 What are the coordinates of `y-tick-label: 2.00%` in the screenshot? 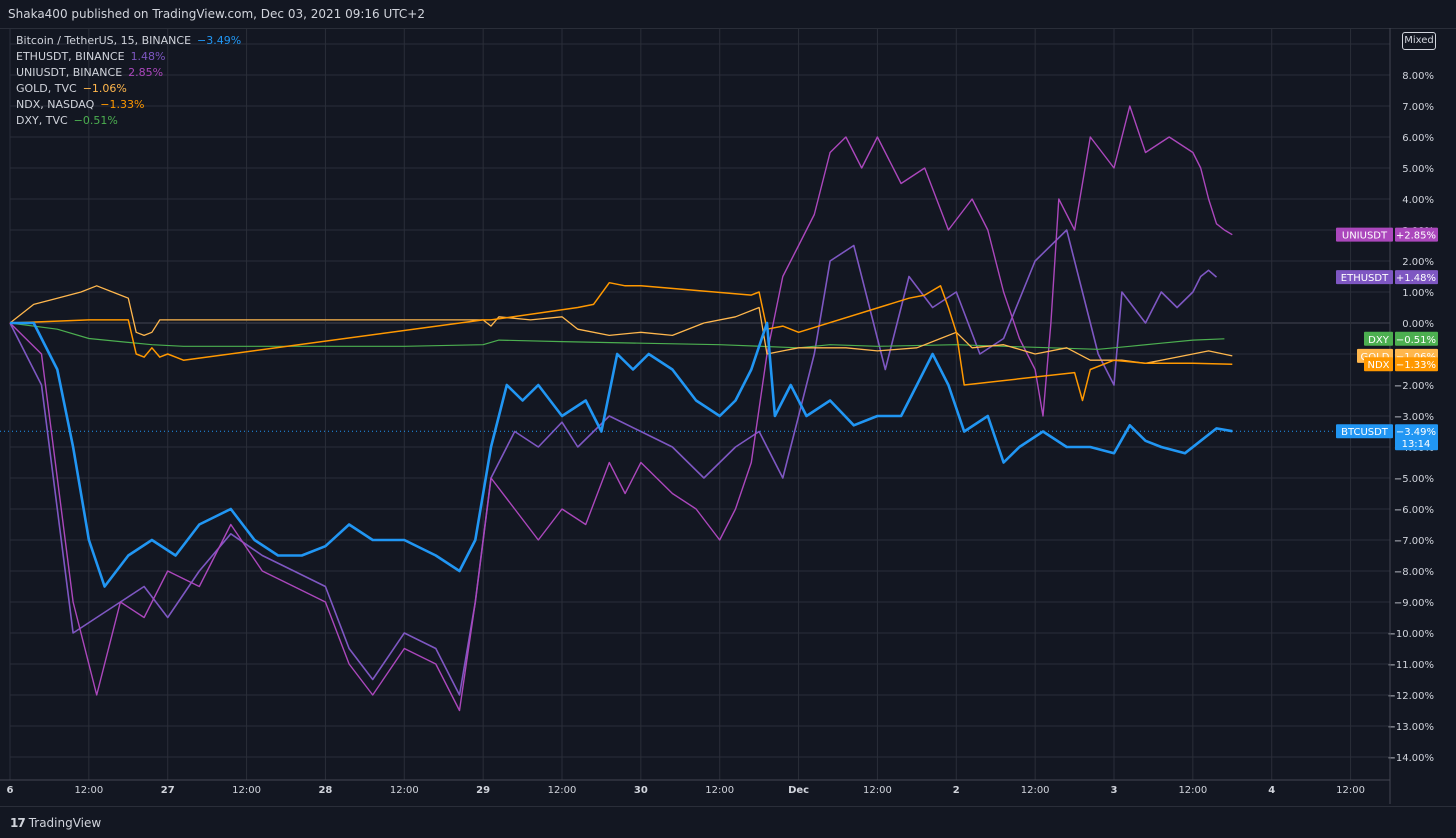 It's located at (1418, 262).